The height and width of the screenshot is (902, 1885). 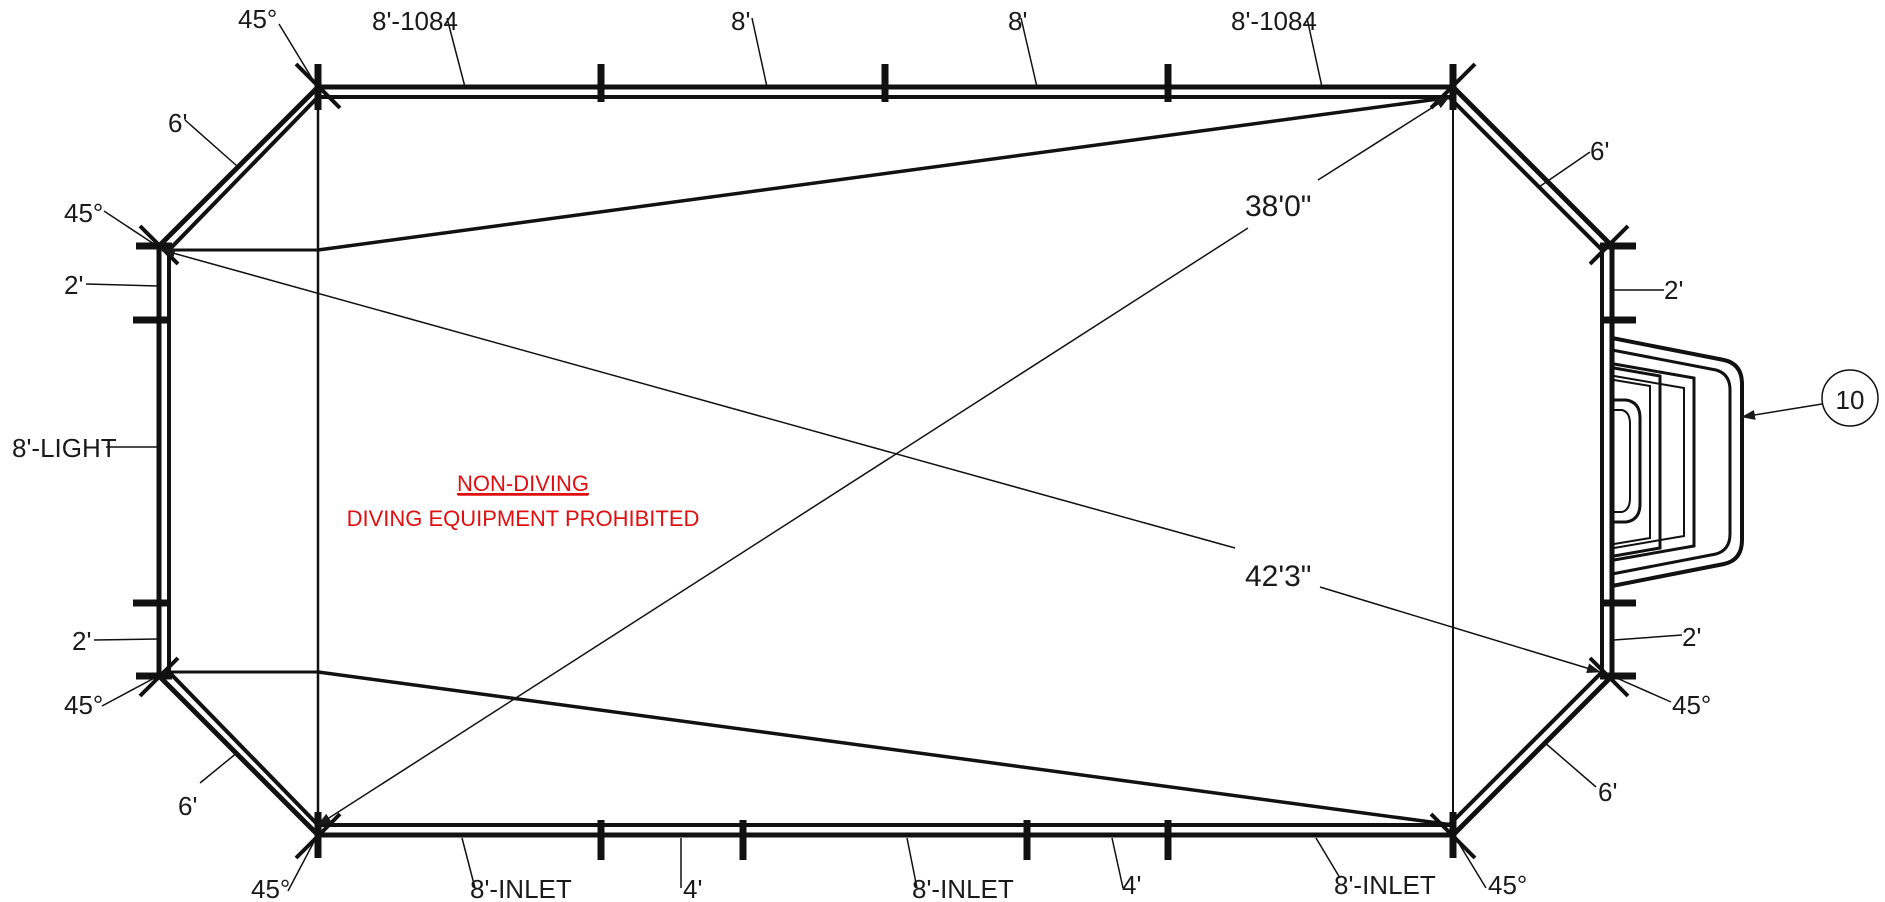 I want to click on callout-number: 10, so click(x=1850, y=400).